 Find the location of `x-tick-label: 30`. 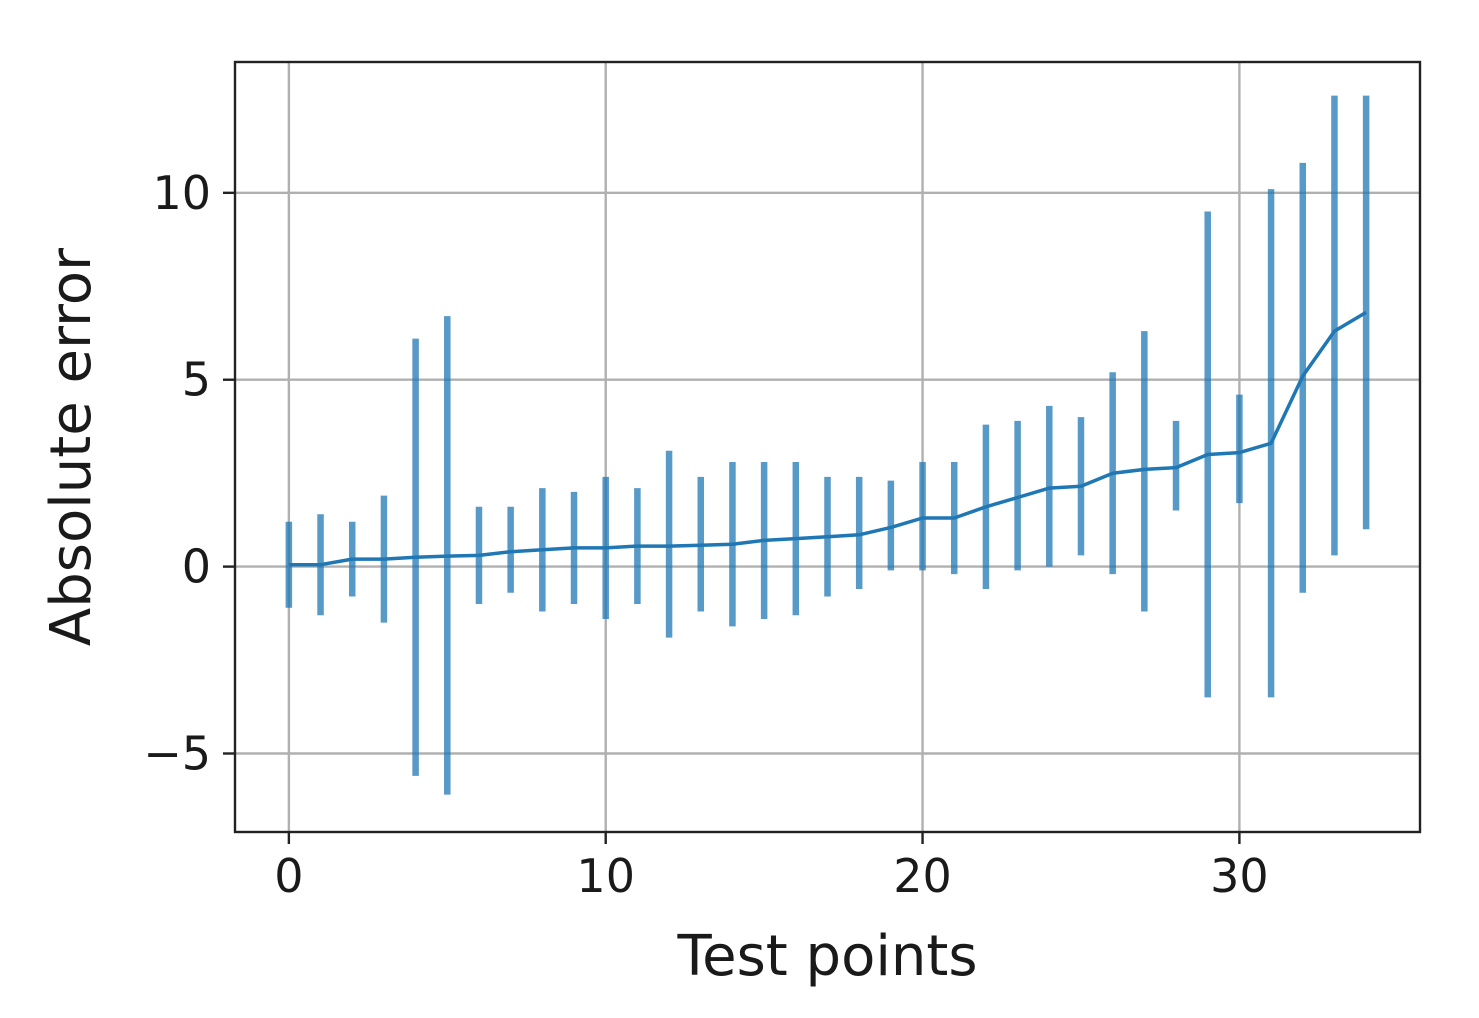

x-tick-label: 30 is located at coordinates (1239, 876).